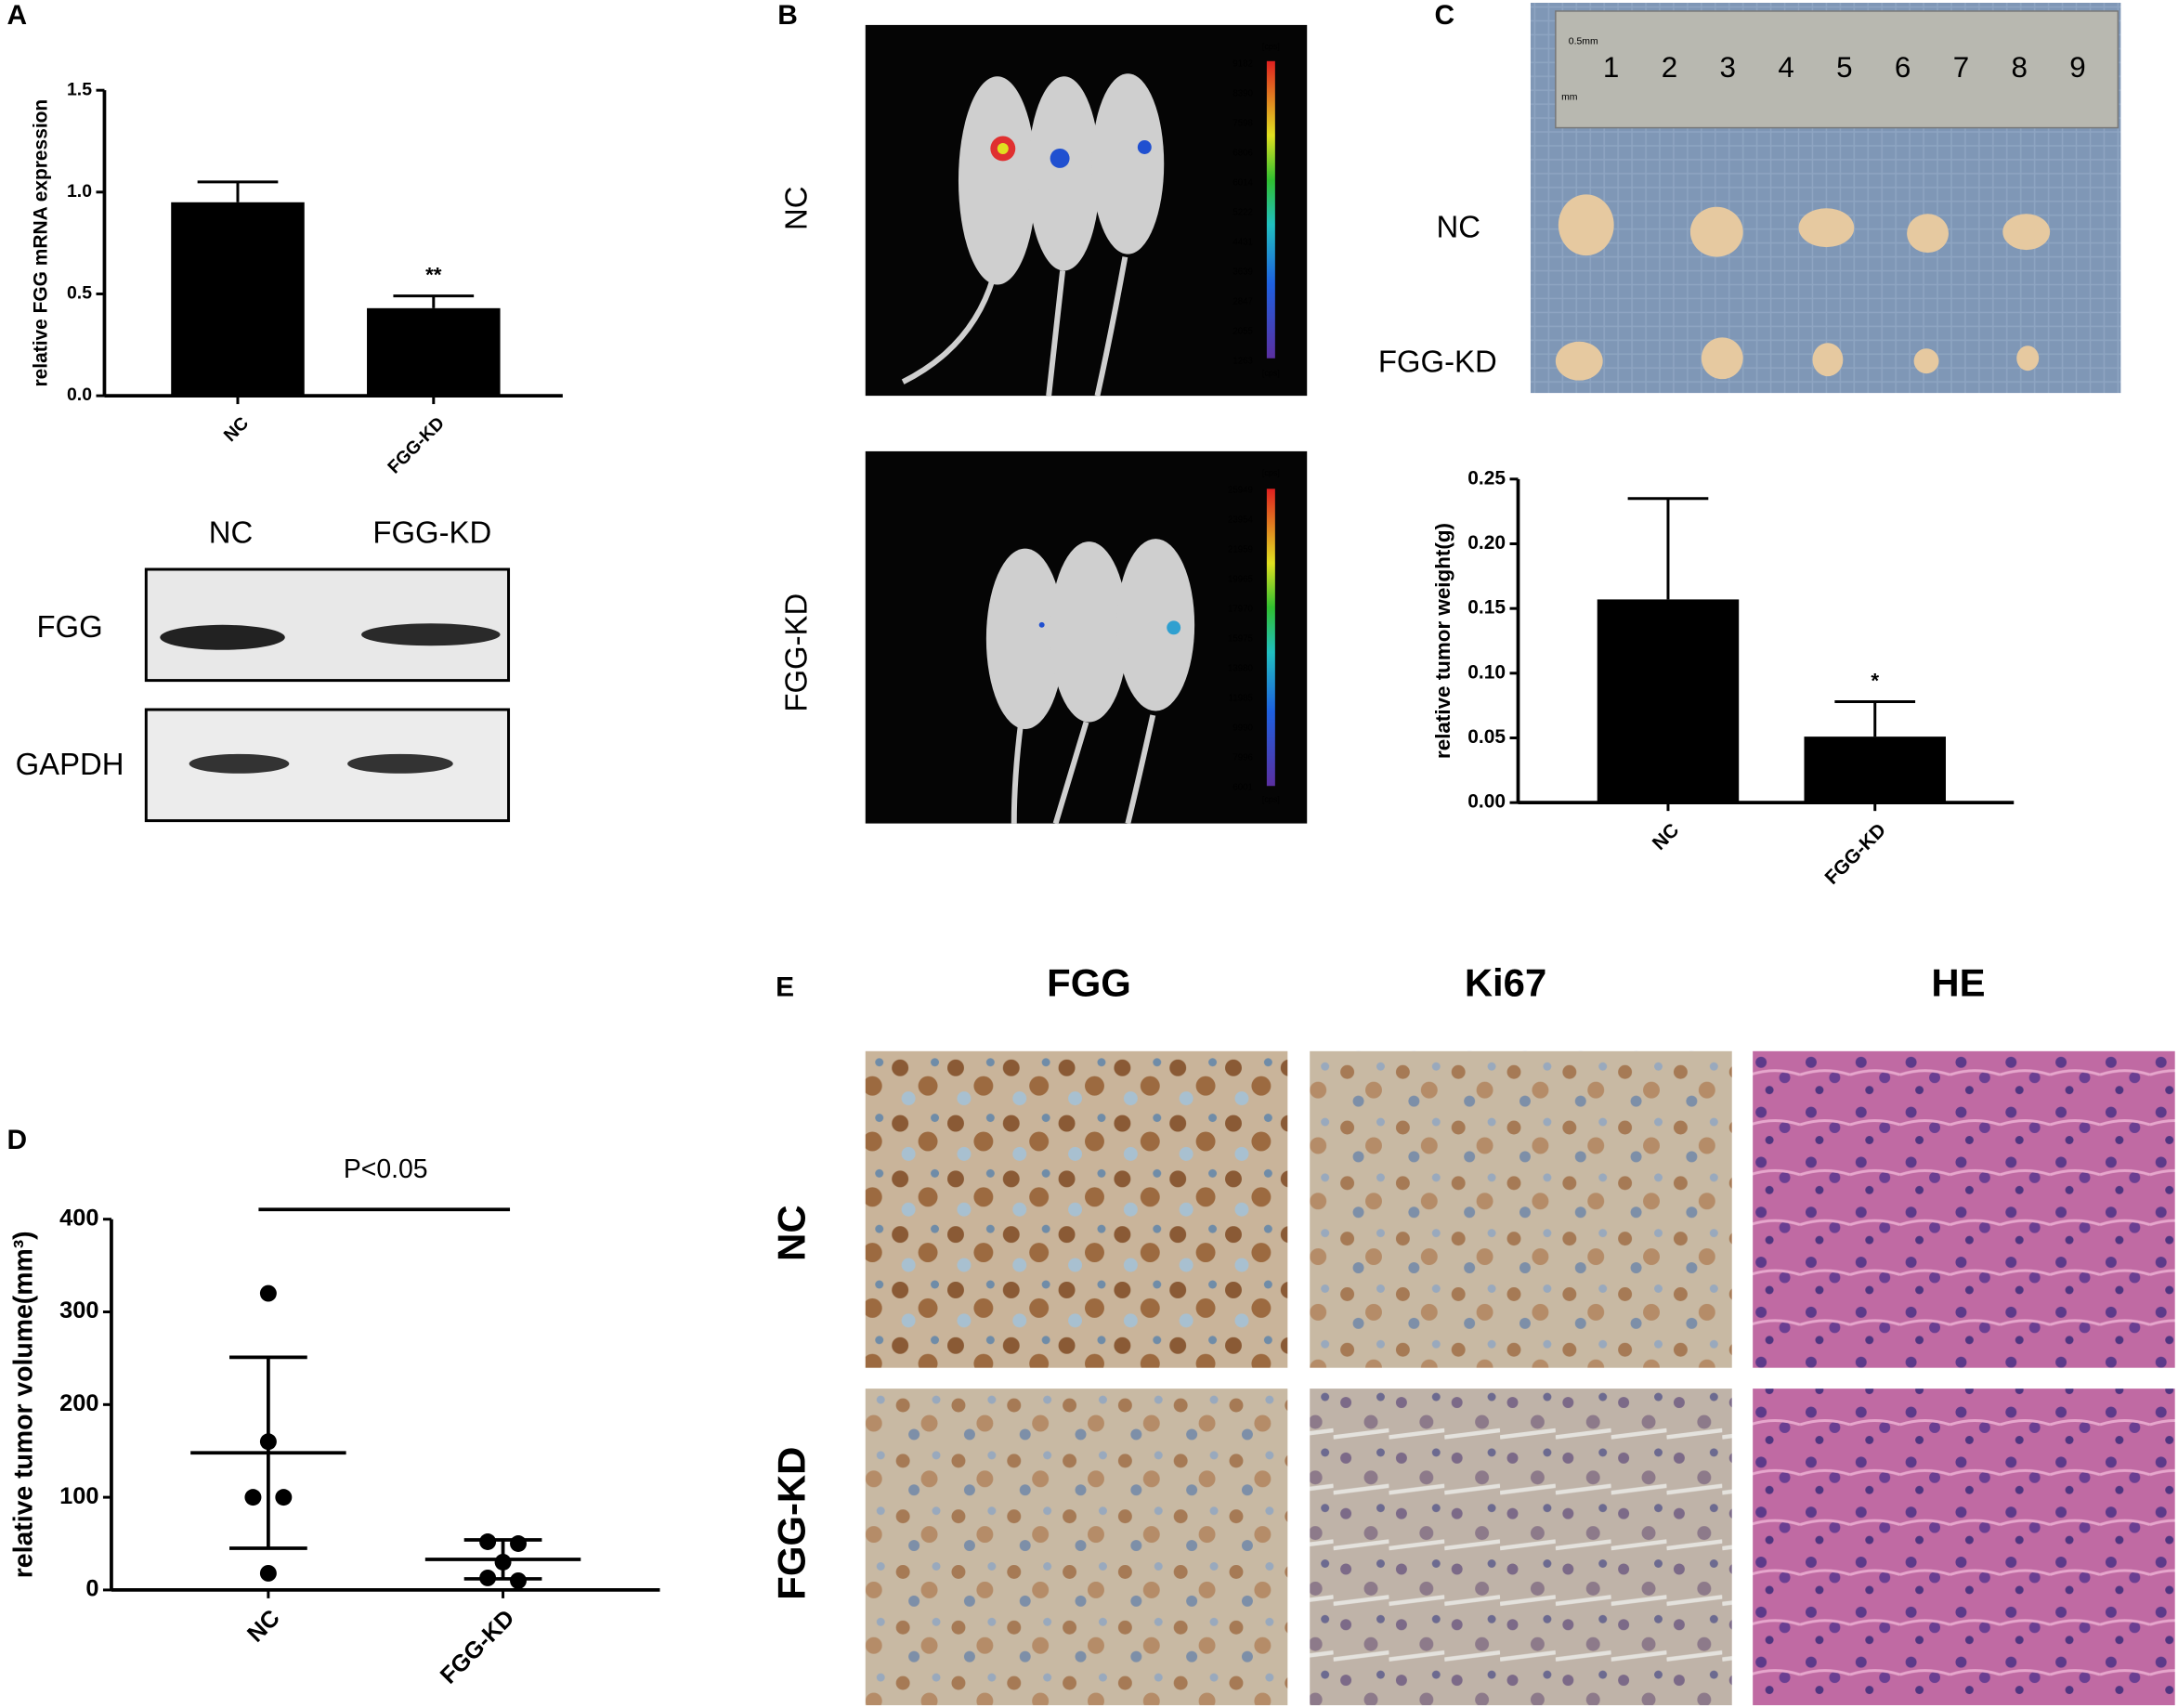 Image resolution: width=2178 pixels, height=1708 pixels. Describe the element at coordinates (796, 652) in the screenshot. I see `imaging-row-label: FGG-KD` at that location.